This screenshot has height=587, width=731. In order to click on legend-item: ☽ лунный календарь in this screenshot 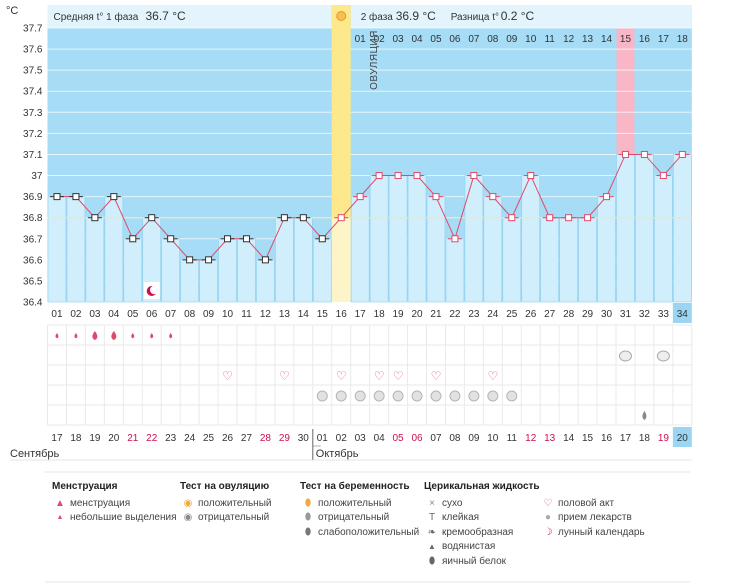, I will do `click(592, 533)`.